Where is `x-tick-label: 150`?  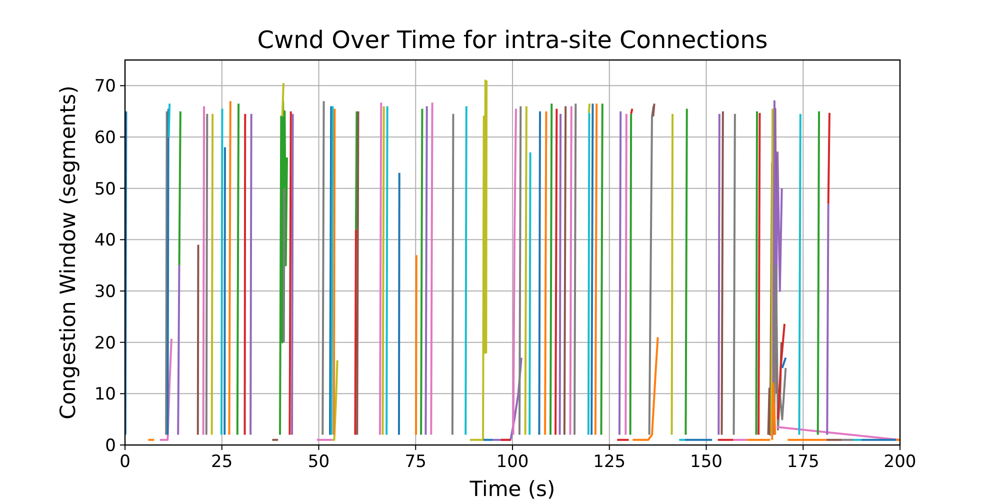 x-tick-label: 150 is located at coordinates (706, 462).